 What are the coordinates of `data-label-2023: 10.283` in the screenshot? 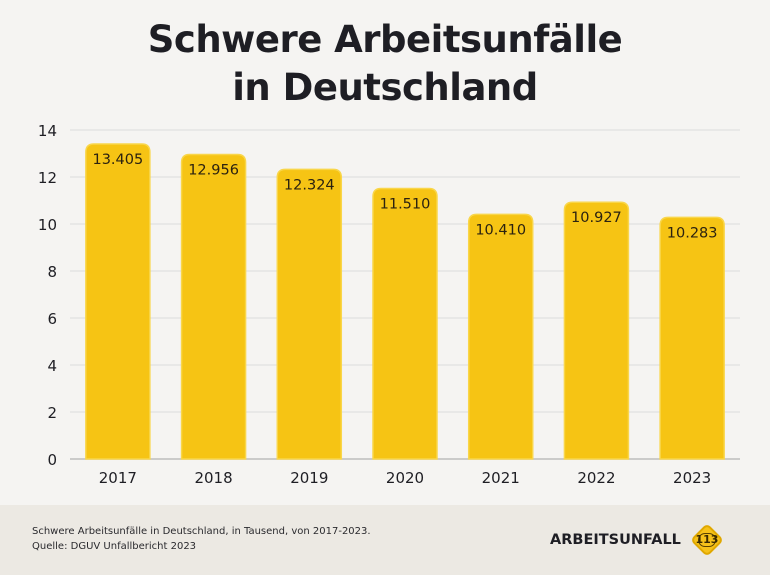 It's located at (692, 233).